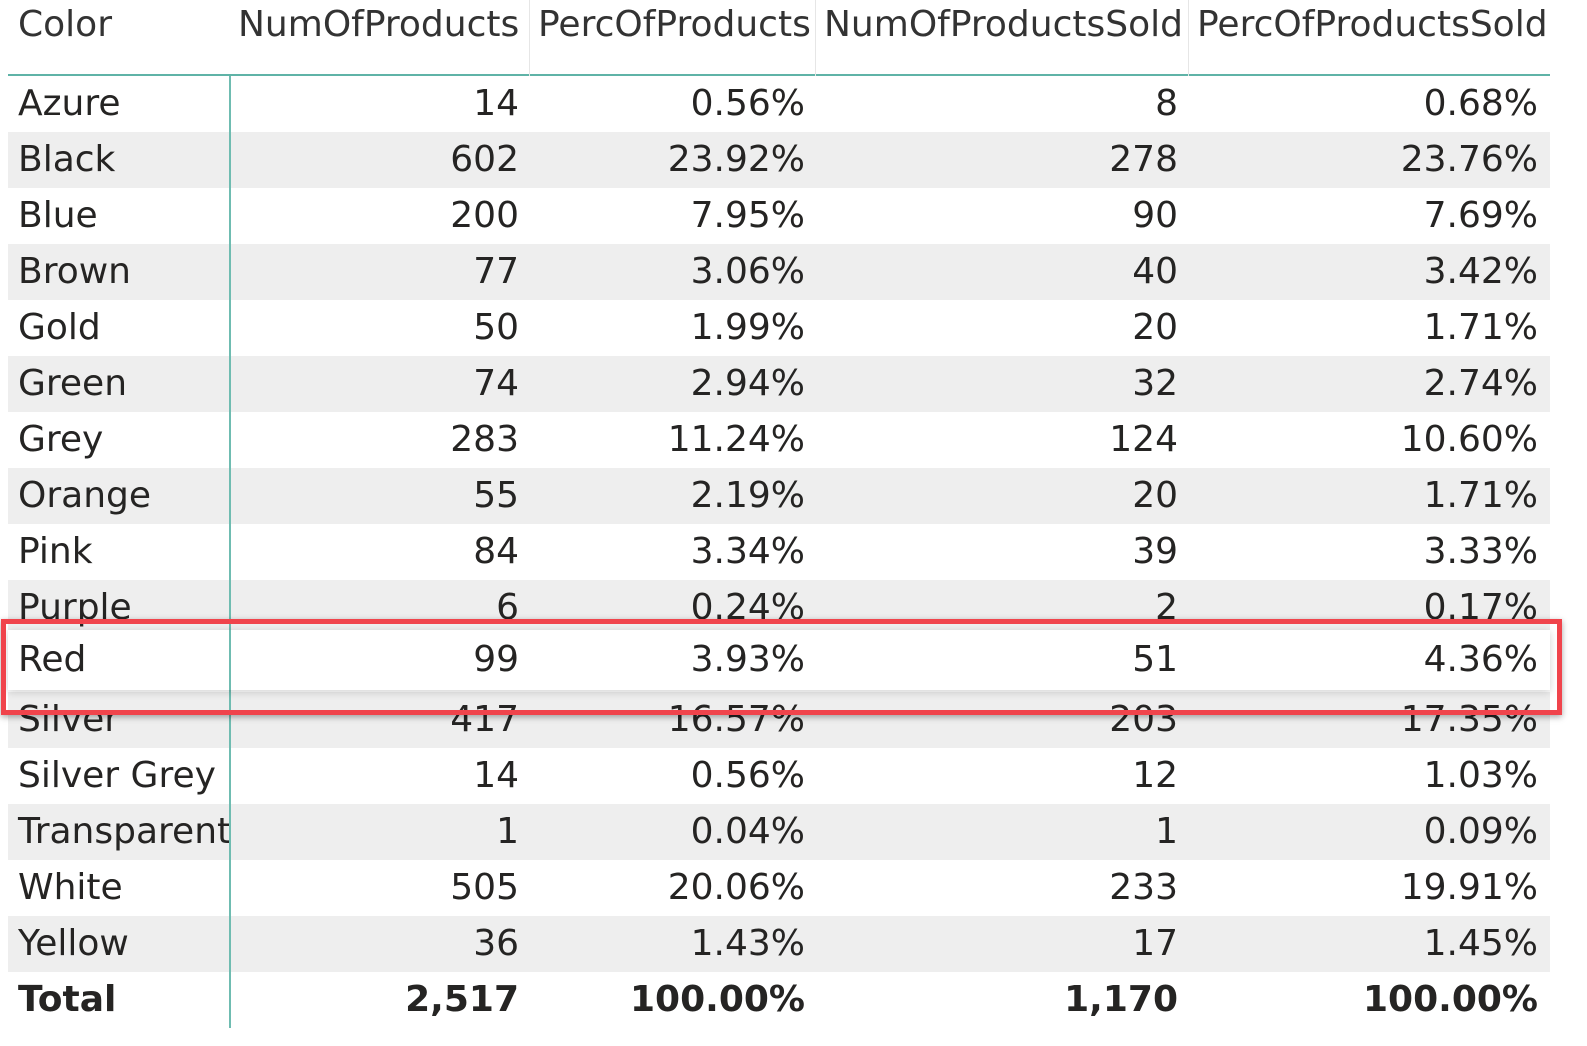 The height and width of the screenshot is (1046, 1587). What do you see at coordinates (1155, 659) in the screenshot?
I see `num-of-products-sold-cell: 51` at bounding box center [1155, 659].